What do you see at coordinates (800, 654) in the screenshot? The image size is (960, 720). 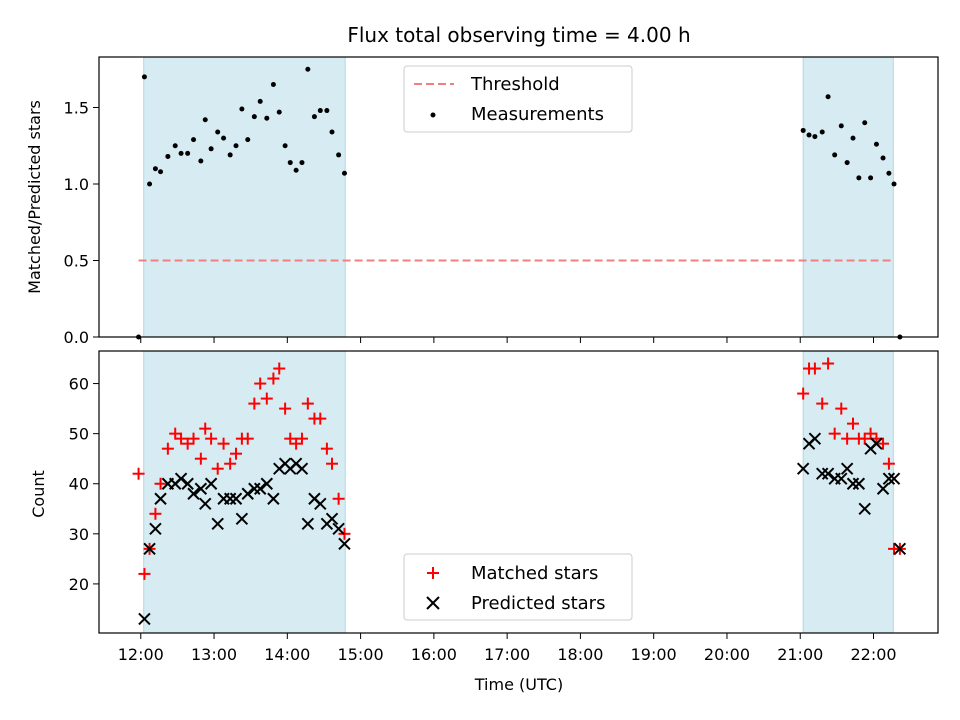 I see `x-tick-label-9: 21:00` at bounding box center [800, 654].